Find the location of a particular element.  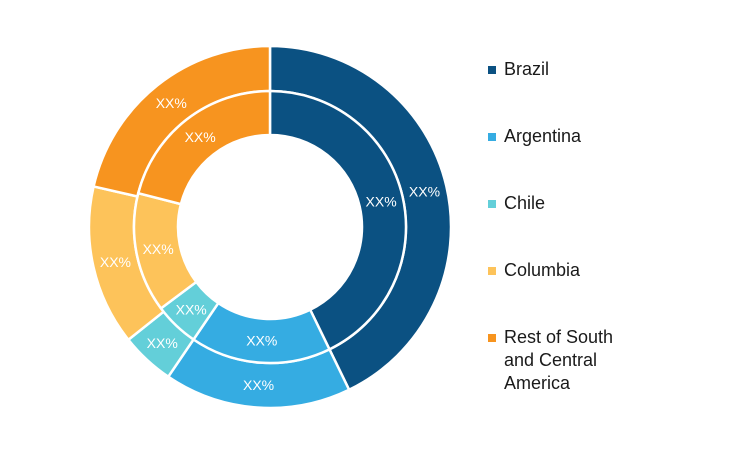

legend-item: Chile is located at coordinates (613, 225).